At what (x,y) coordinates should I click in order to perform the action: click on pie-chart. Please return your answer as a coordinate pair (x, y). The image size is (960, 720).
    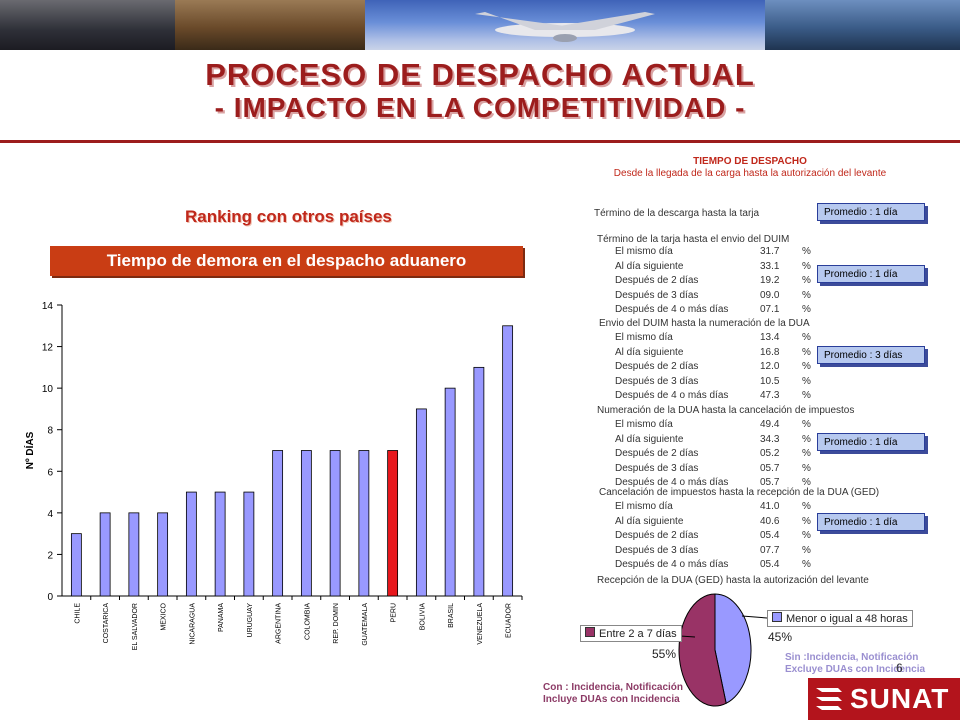
    Looking at the image, I should click on (723, 650).